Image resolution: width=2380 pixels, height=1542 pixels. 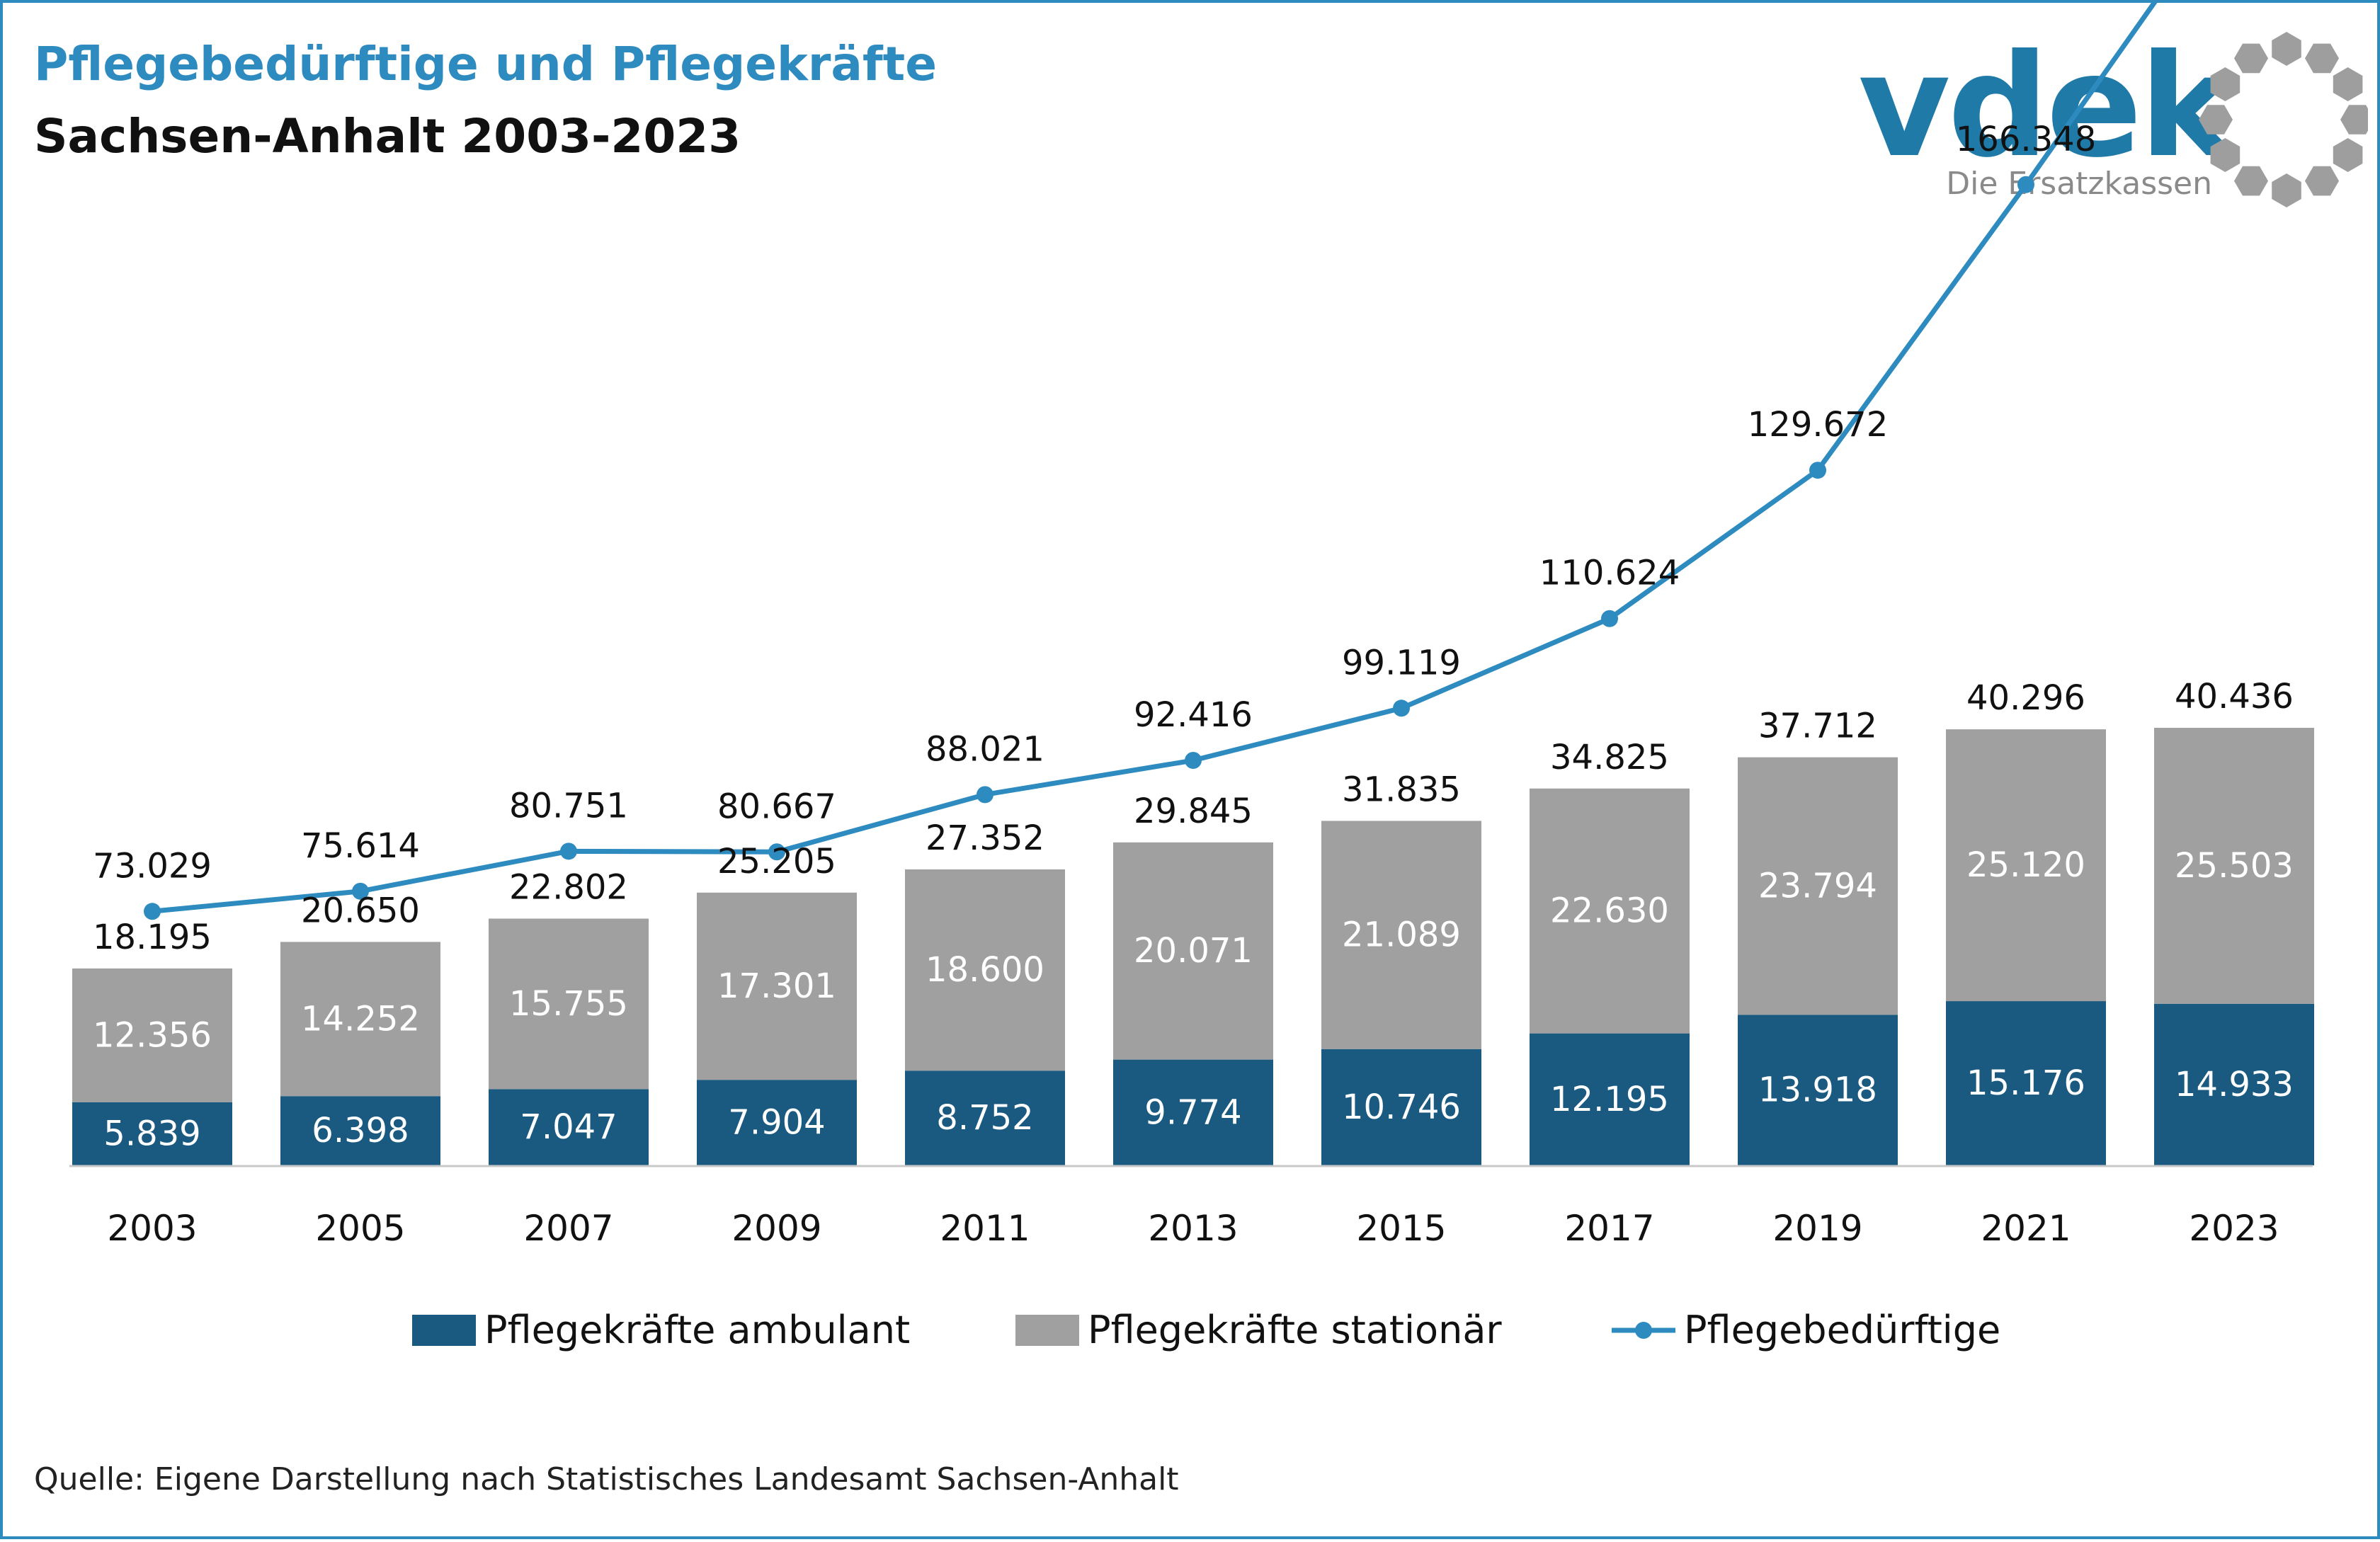 I want to click on bar-ambulant-2021, so click(x=2026, y=1083).